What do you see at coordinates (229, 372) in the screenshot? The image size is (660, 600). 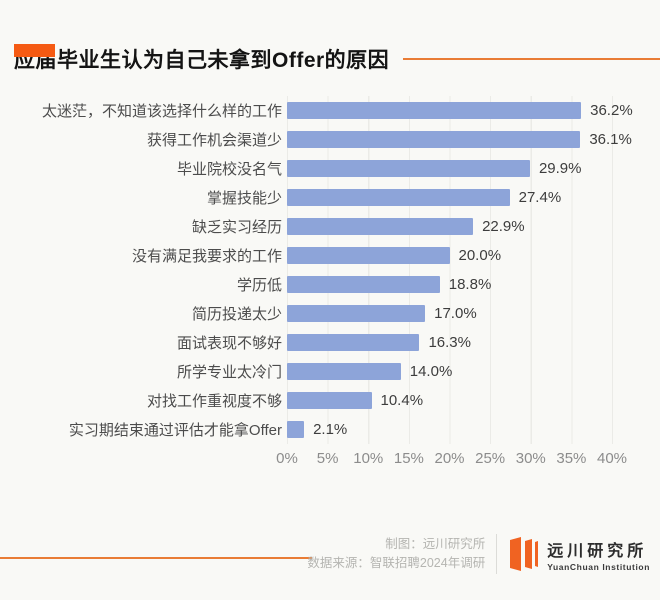 I see `category-label: 所学专业太冷门` at bounding box center [229, 372].